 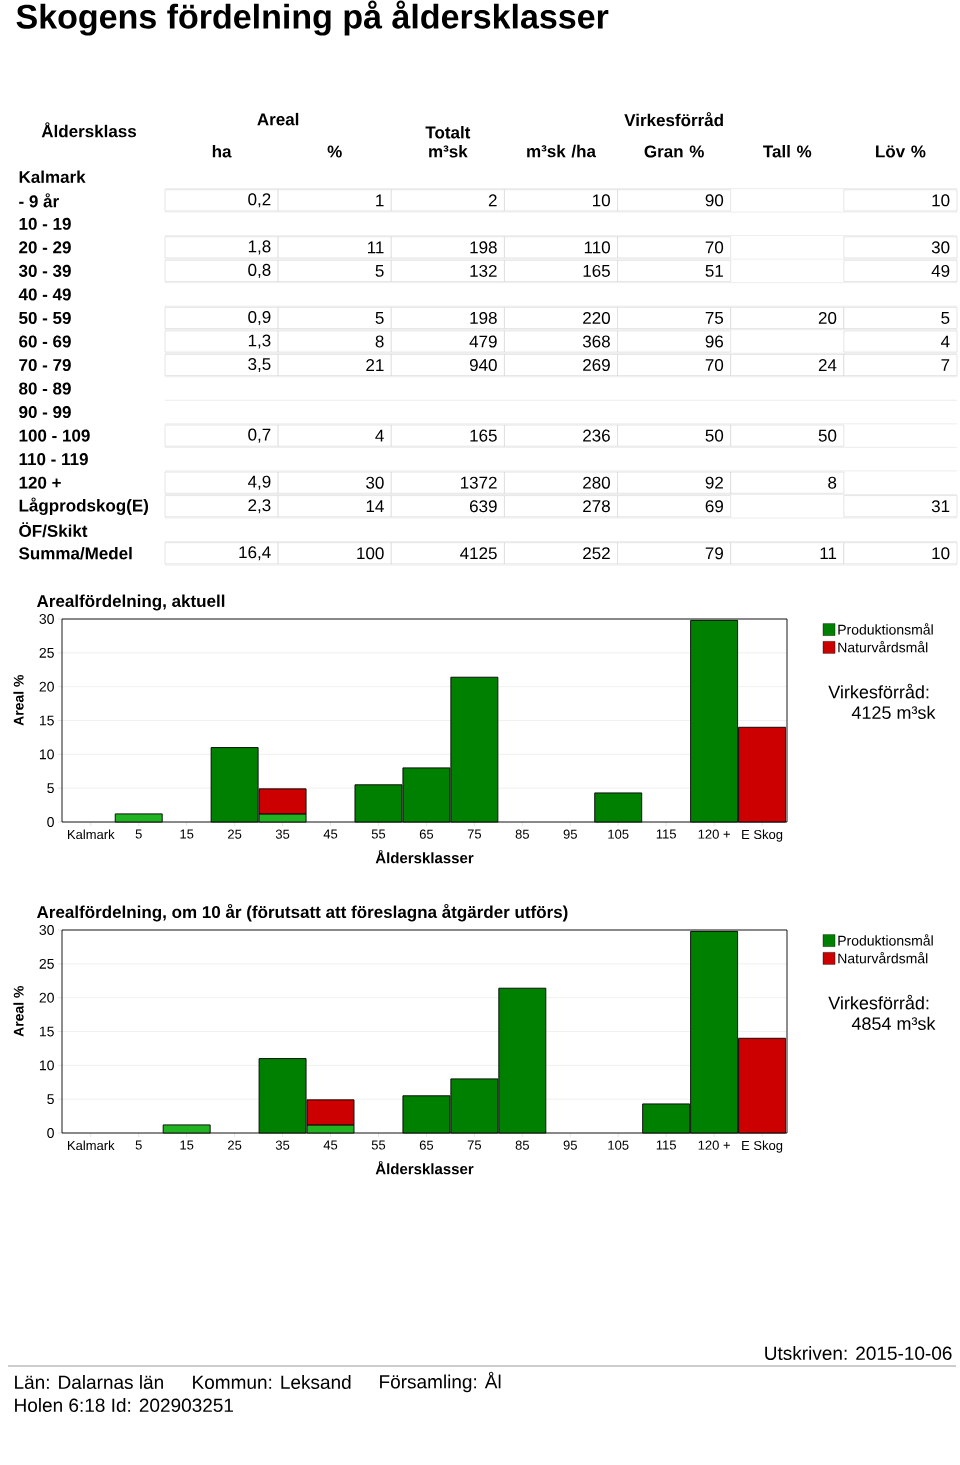 What do you see at coordinates (278, 119) in the screenshot?
I see `text: Areal` at bounding box center [278, 119].